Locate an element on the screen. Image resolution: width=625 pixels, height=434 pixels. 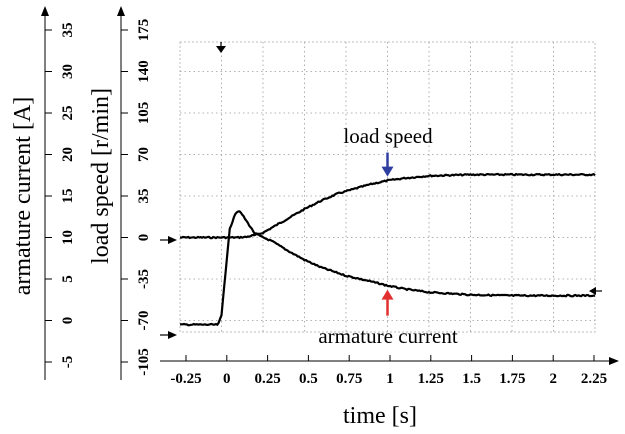
speed-tick-label: 105 is located at coordinates (144, 113).